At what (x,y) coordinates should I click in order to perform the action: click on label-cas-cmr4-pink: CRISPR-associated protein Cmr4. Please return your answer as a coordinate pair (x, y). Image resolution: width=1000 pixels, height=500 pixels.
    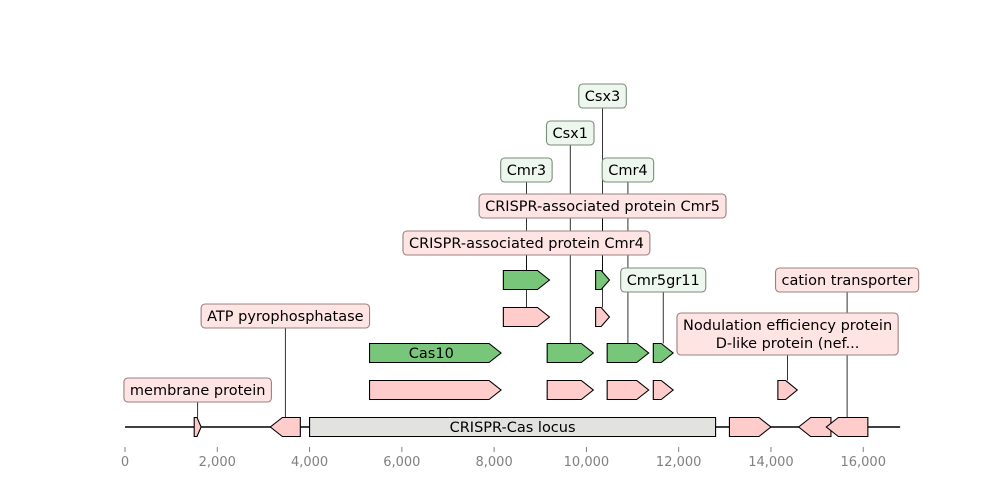
    Looking at the image, I should click on (526, 243).